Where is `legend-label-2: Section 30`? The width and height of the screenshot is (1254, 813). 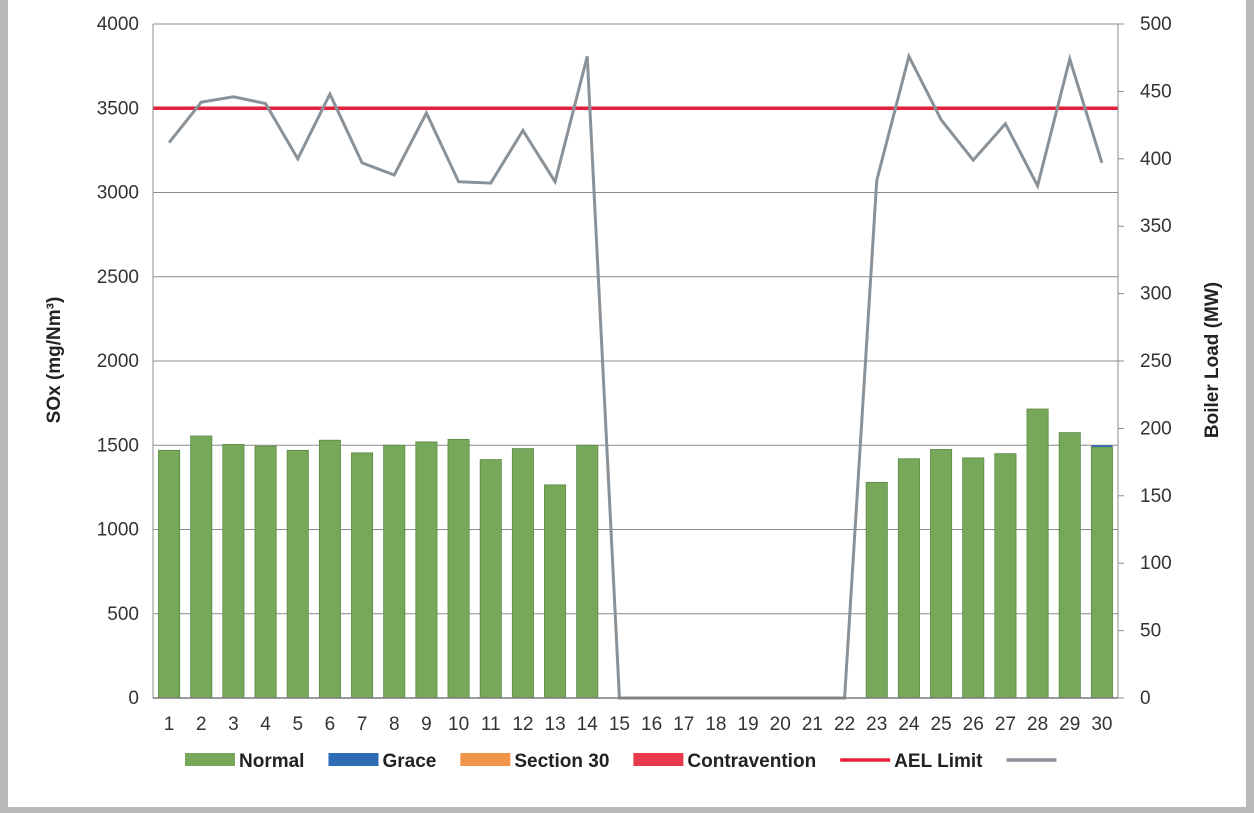
legend-label-2: Section 30 is located at coordinates (561, 761).